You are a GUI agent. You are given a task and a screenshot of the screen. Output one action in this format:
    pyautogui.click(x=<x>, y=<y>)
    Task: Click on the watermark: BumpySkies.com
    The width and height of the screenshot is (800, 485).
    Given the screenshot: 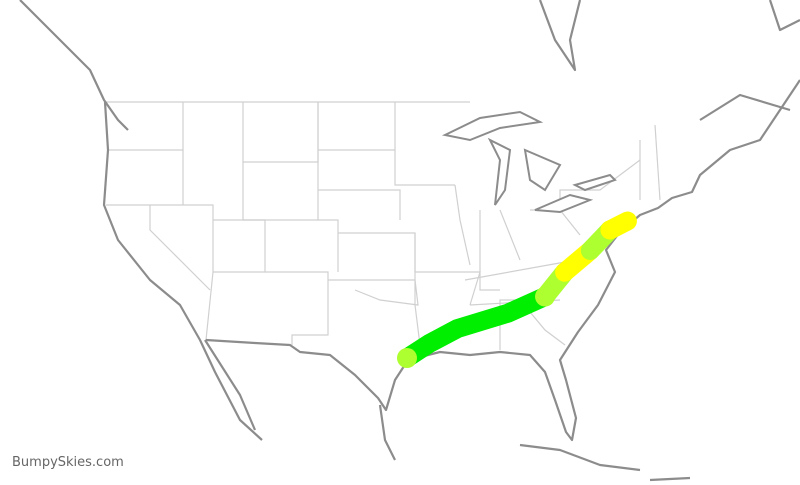 What is the action you would take?
    pyautogui.click(x=68, y=462)
    